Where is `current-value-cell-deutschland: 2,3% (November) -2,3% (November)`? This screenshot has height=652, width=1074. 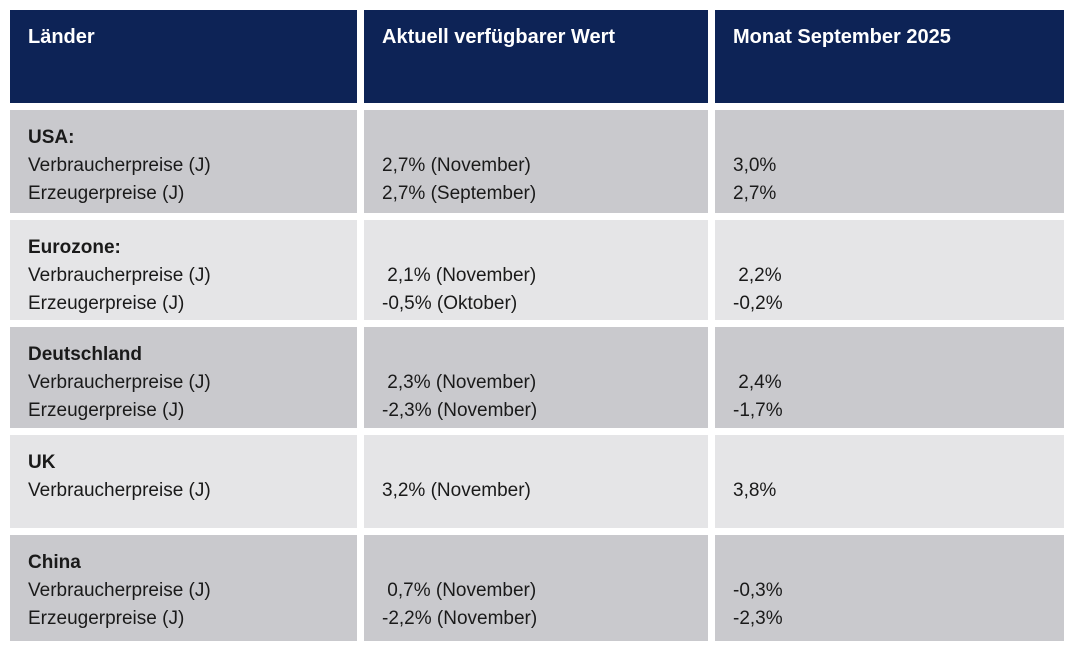
current-value-cell-deutschland: 2,3% (November) -2,3% (November) is located at coordinates (536, 377).